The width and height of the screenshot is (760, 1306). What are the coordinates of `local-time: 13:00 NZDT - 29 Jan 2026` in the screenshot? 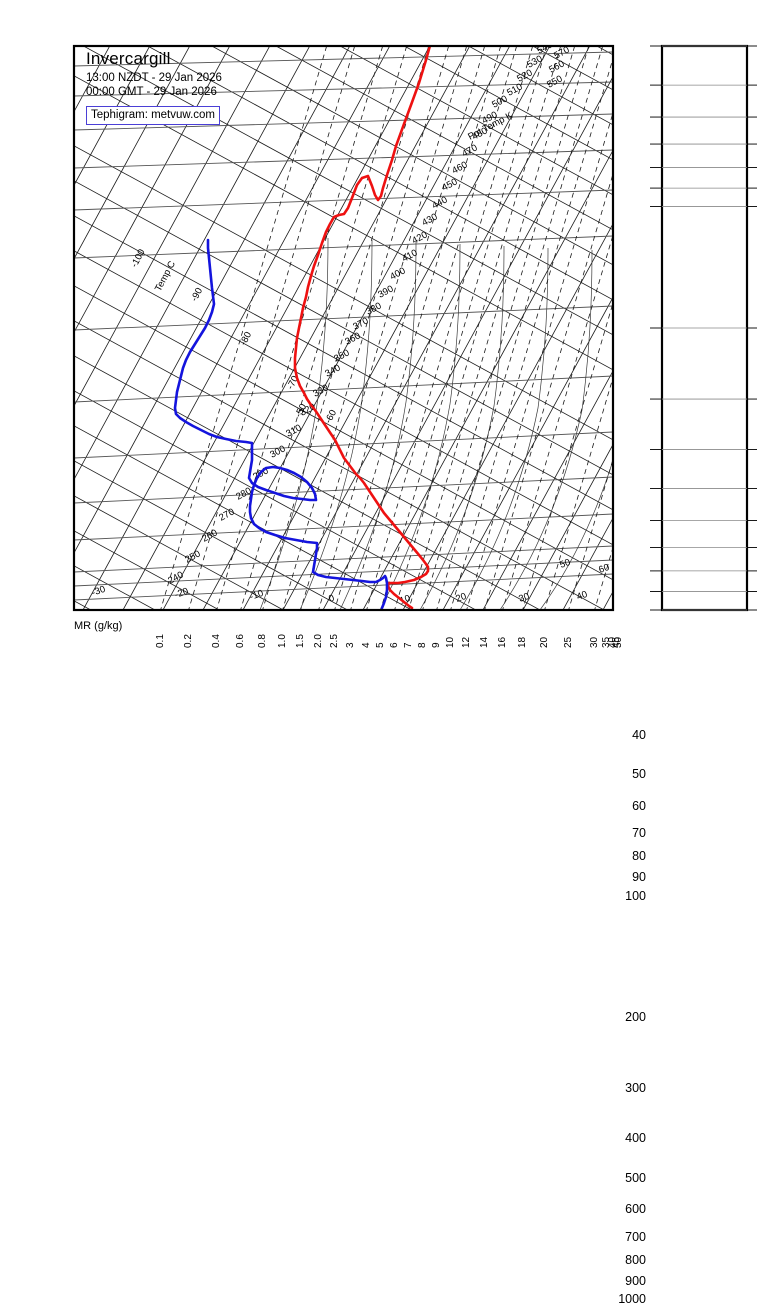 It's located at (154, 78).